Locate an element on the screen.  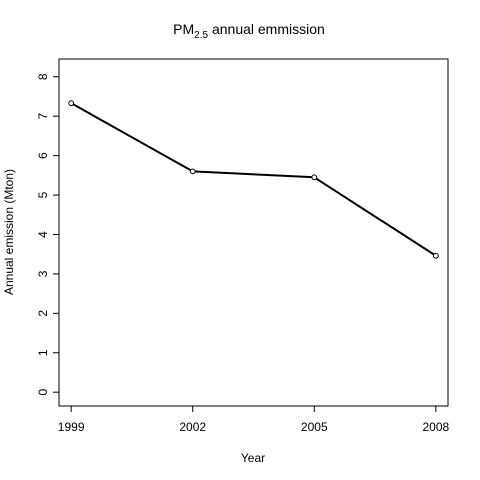
x-axis: 1999 2002 2005 2008 is located at coordinates (254, 419).